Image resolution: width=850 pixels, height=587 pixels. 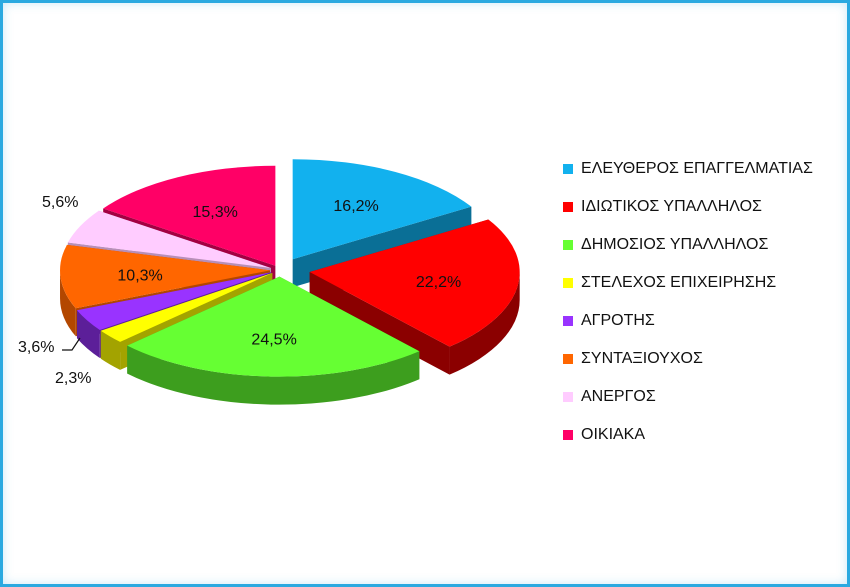 What do you see at coordinates (679, 282) in the screenshot?
I see `legend-label: ΣΤΕΛΕΧΟΣ ΕΠΙΧΕΙΡΗΣΗΣ` at bounding box center [679, 282].